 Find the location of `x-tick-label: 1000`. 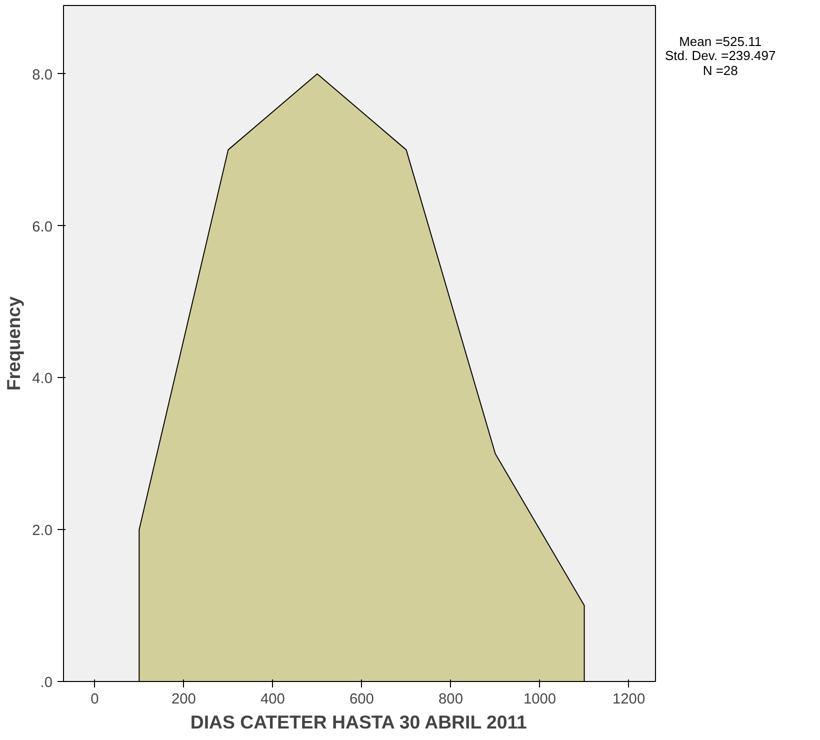

x-tick-label: 1000 is located at coordinates (539, 700).